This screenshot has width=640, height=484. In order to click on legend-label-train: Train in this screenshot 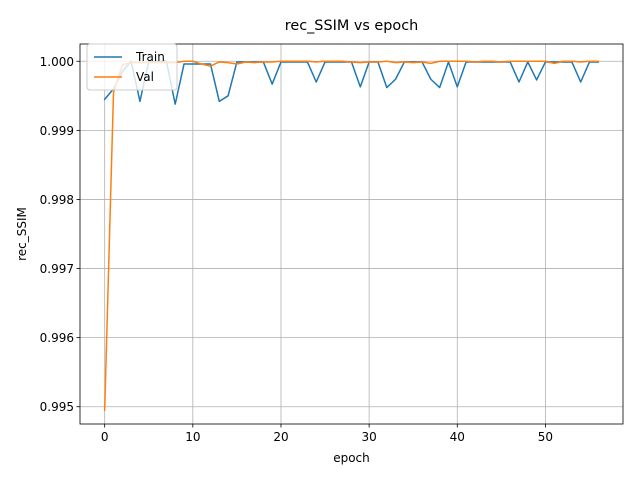, I will do `click(150, 57)`.